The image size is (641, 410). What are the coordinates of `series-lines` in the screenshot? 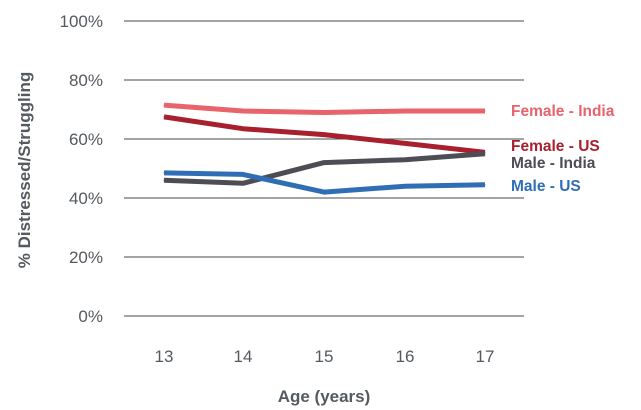 It's located at (324, 148).